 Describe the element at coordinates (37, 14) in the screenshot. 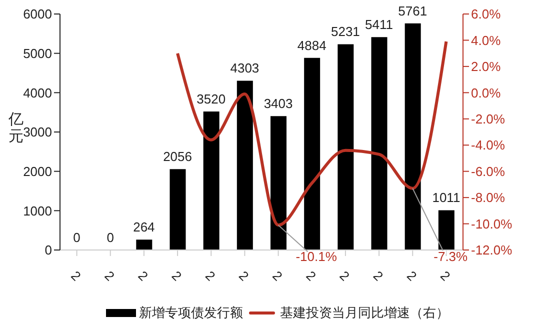

I see `y-tick-label: 6000` at that location.